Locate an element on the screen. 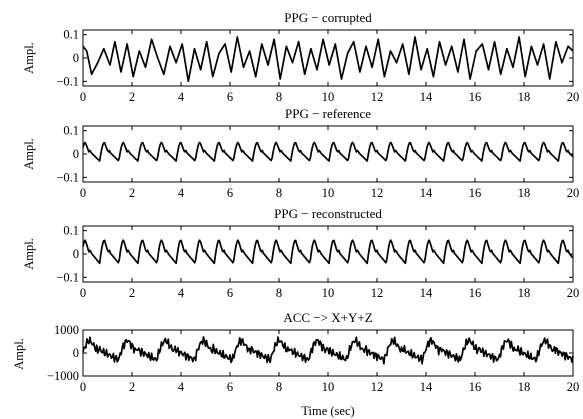 This screenshot has width=583, height=419. y-tick-label: −1000 is located at coordinates (63, 376).